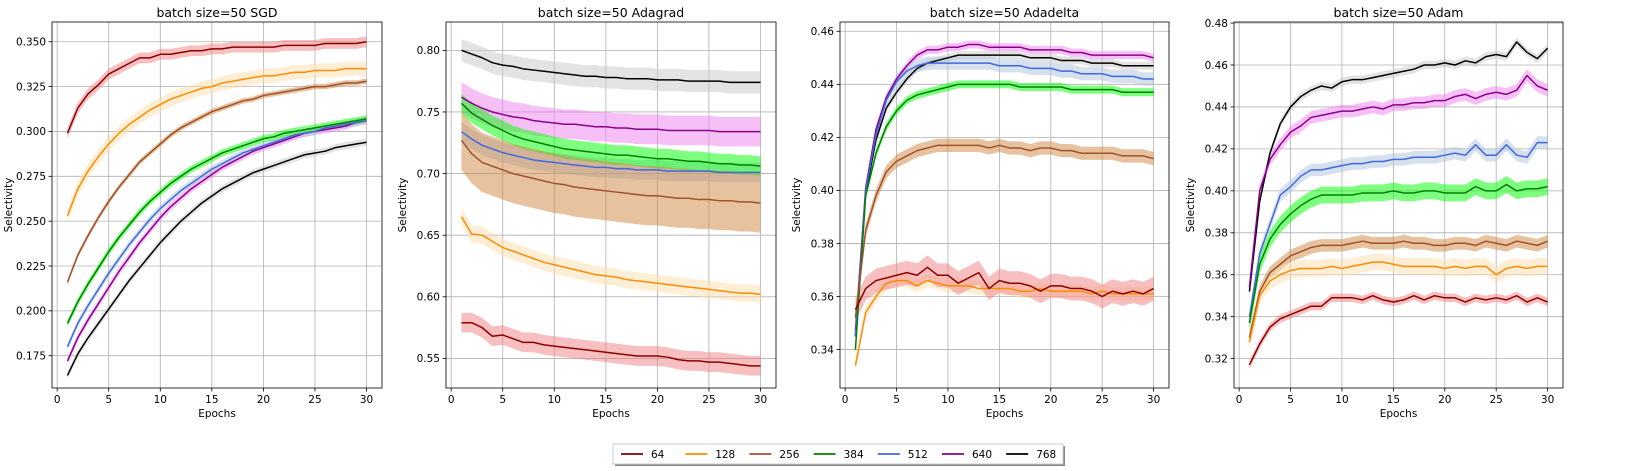 Image resolution: width=1626 pixels, height=471 pixels. Describe the element at coordinates (31, 357) in the screenshot. I see `y-tick-label: 0.175` at that location.